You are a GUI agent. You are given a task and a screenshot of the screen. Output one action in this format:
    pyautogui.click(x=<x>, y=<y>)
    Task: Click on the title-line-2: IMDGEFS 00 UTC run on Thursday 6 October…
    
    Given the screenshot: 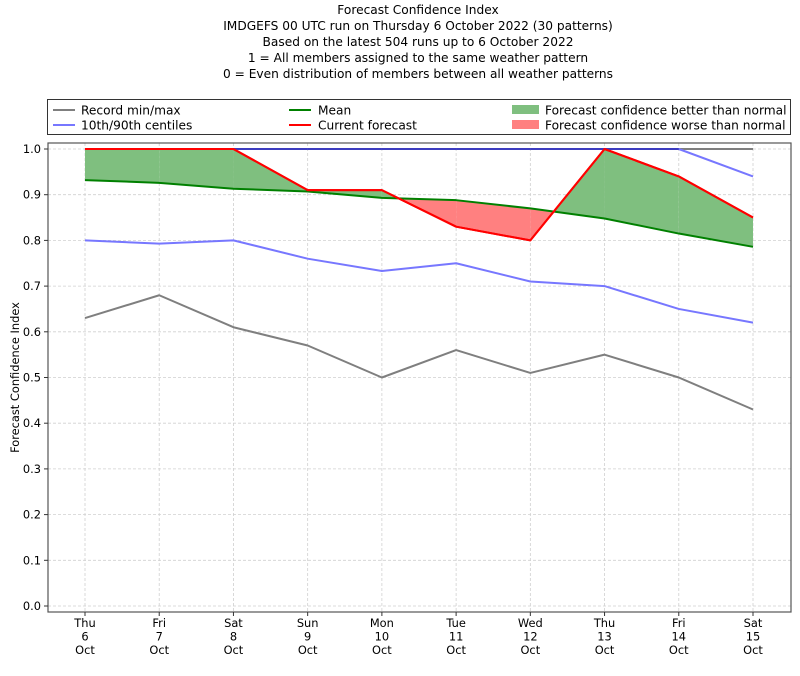 What is the action you would take?
    pyautogui.click(x=418, y=26)
    